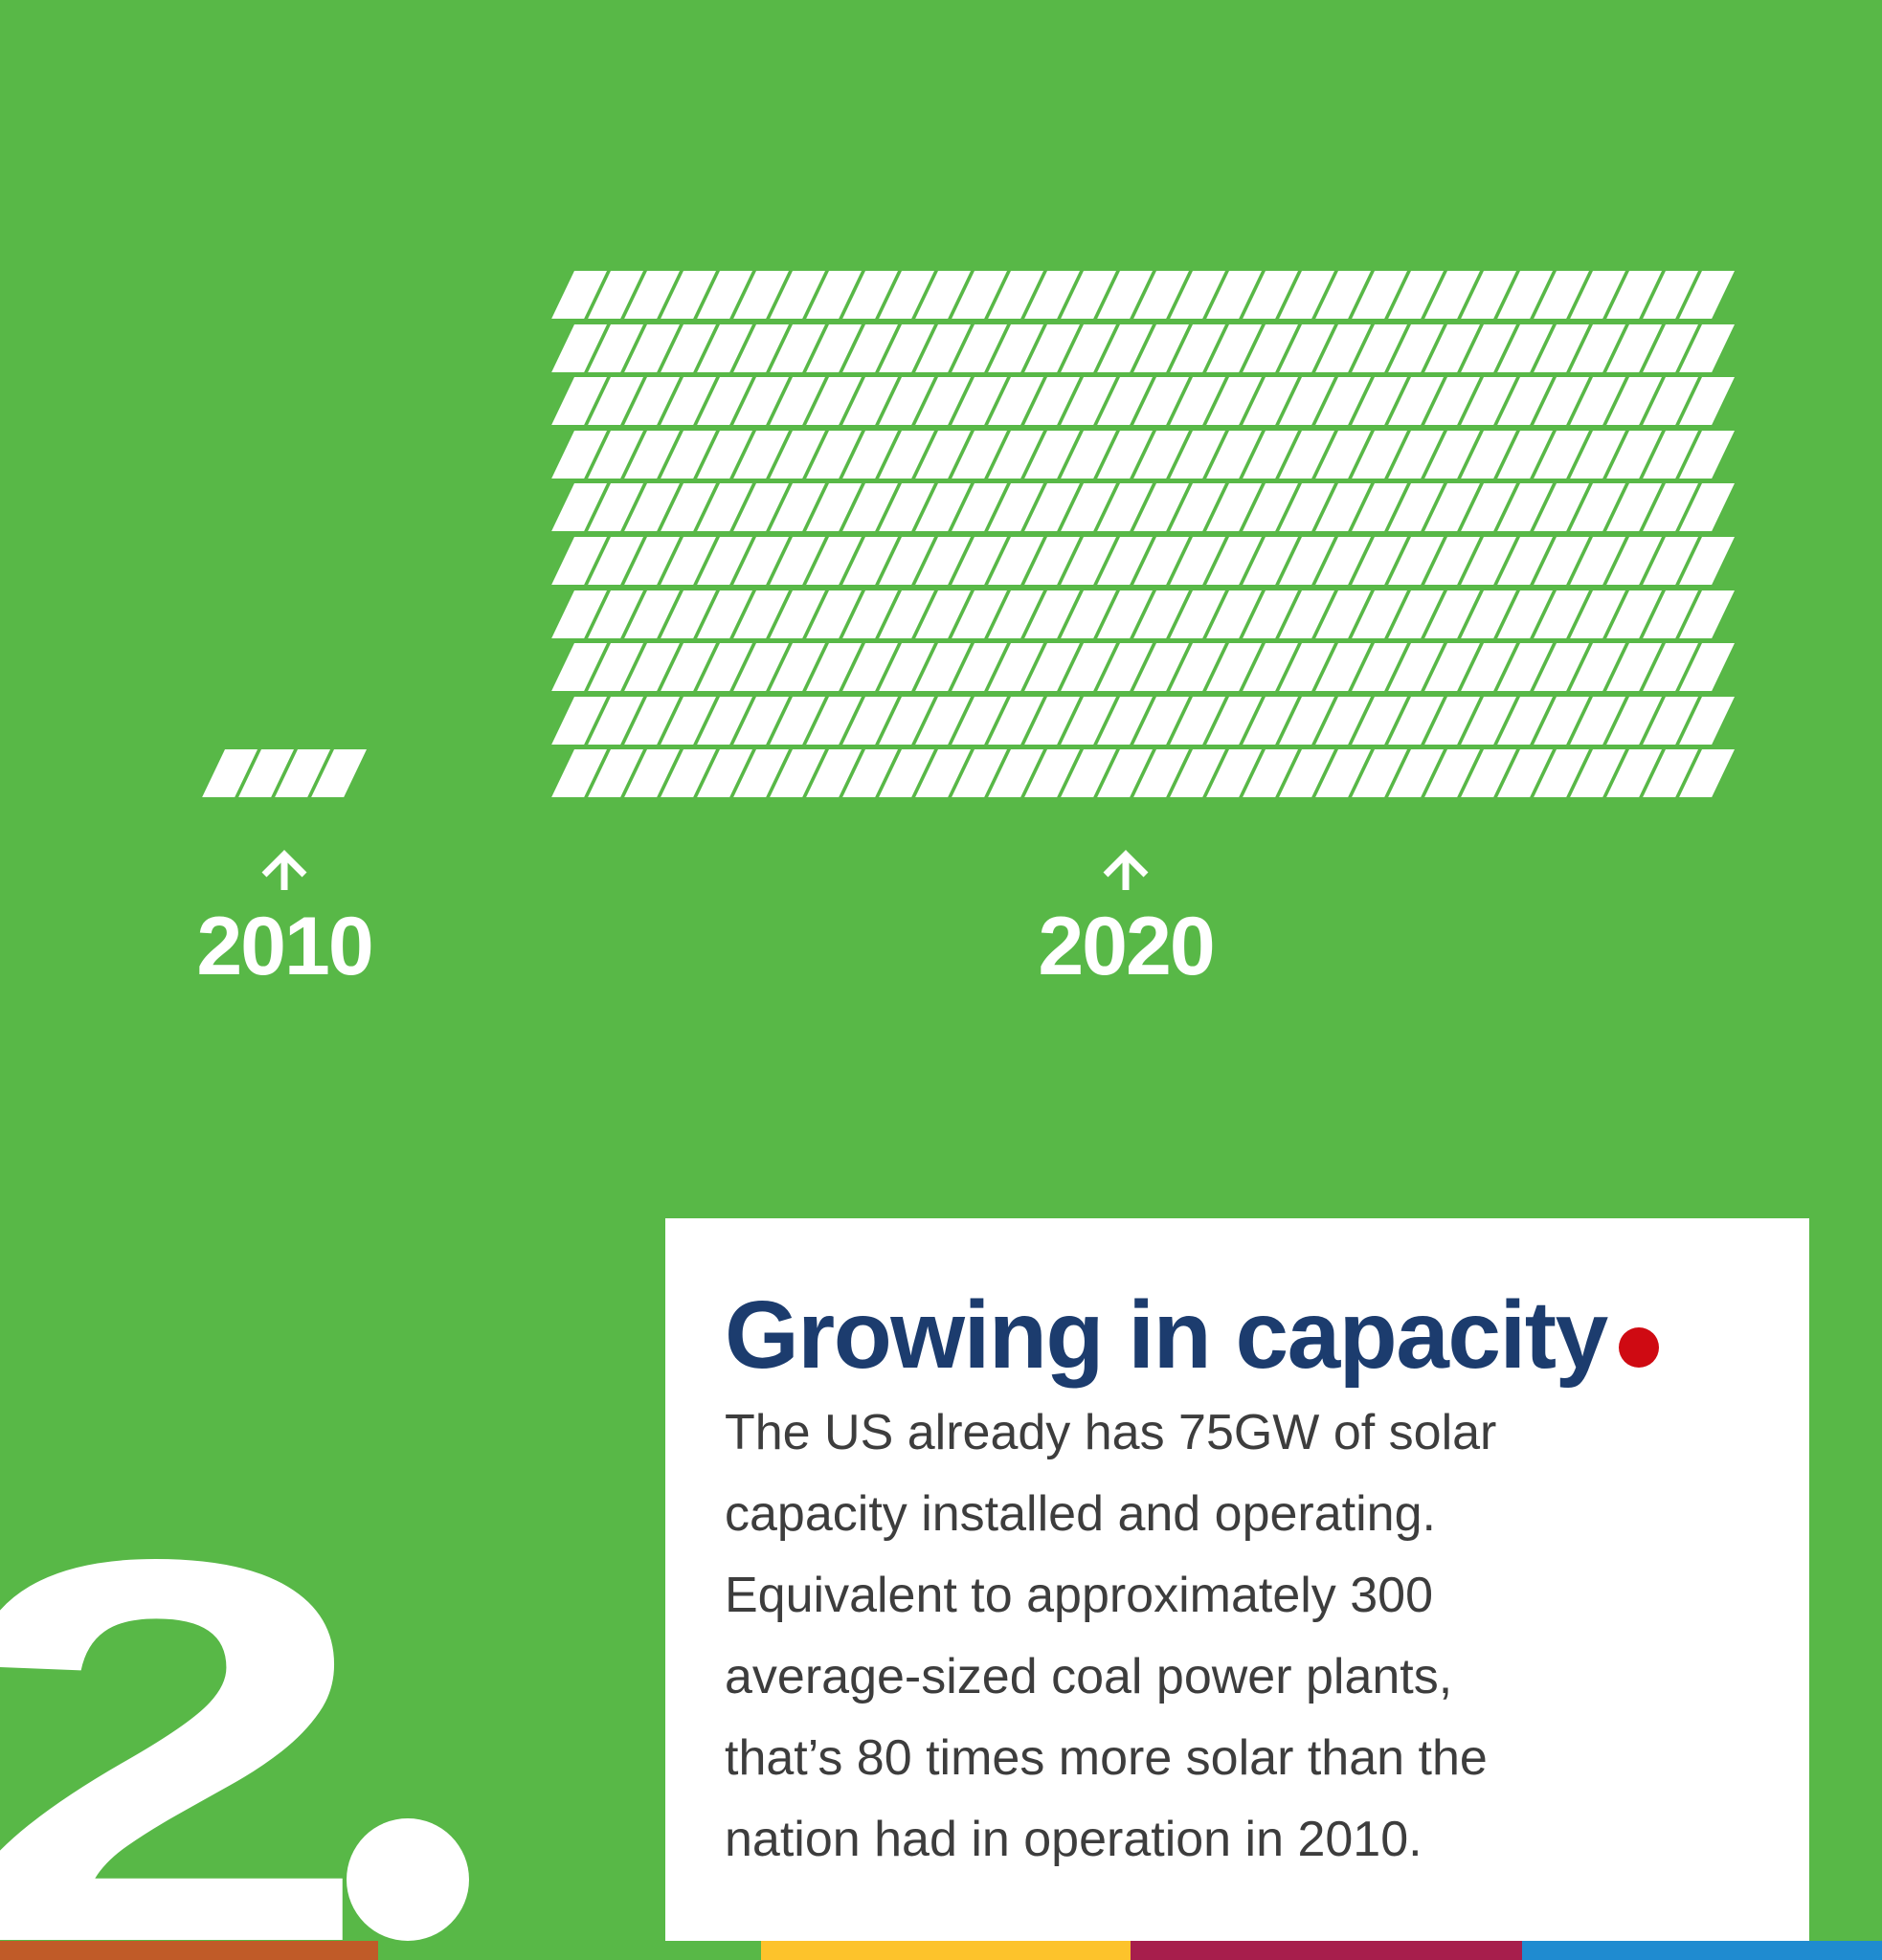  What do you see at coordinates (1126, 947) in the screenshot?
I see `year-label-2020: 2020` at bounding box center [1126, 947].